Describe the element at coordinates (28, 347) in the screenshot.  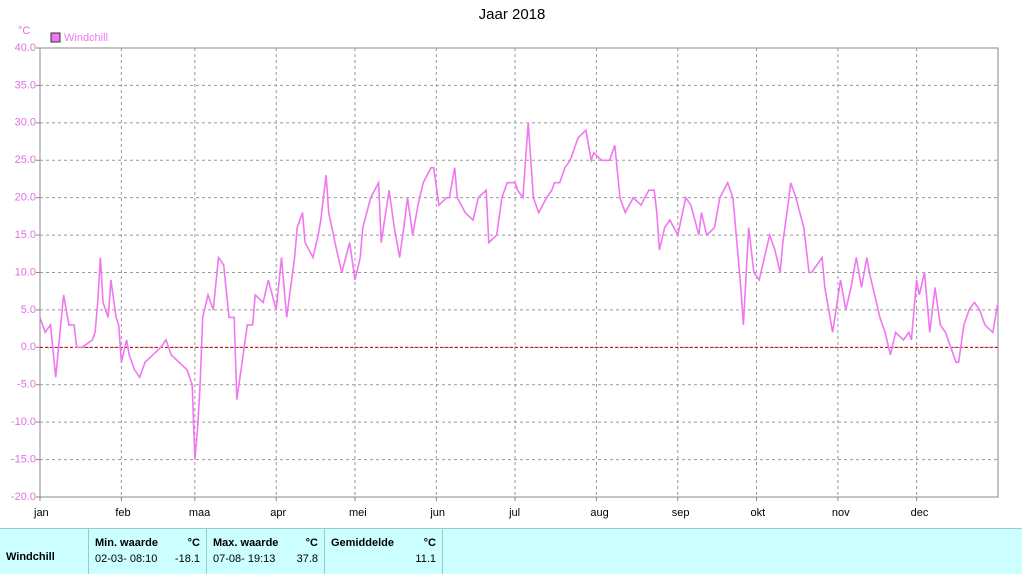
I see `y-tick-label: 0.0` at that location.